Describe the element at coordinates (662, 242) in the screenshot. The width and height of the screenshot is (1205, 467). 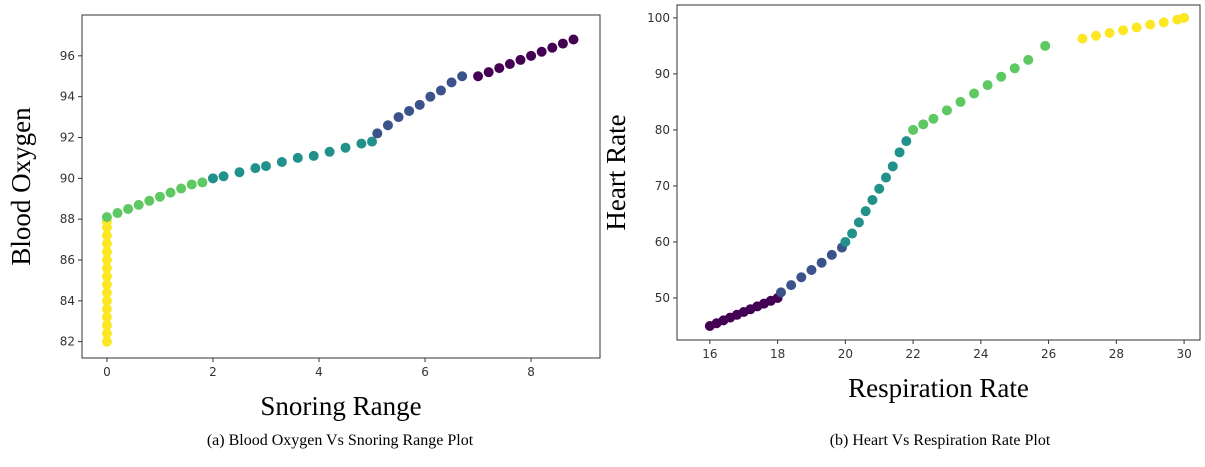
I see `y-tick-label: 60` at that location.